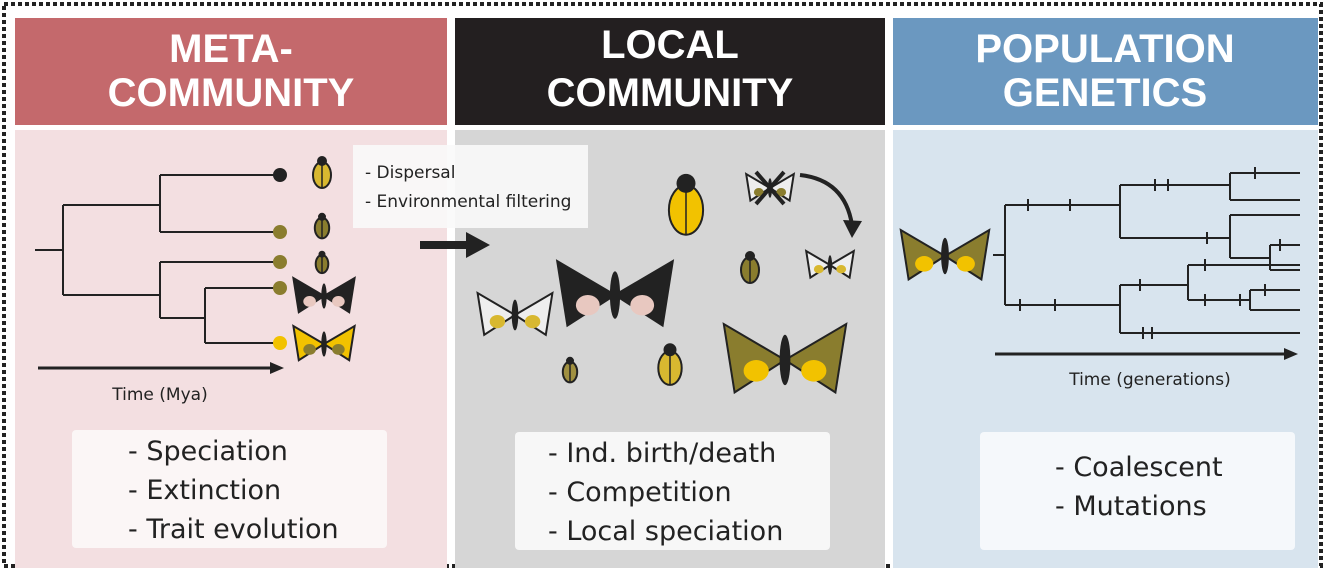  Describe the element at coordinates (1139, 467) in the screenshot. I see `process: - Coalescent` at that location.